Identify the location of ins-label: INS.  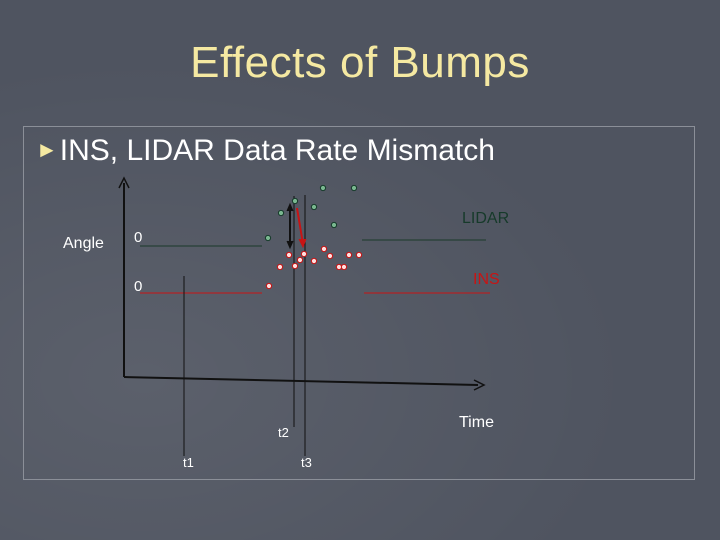
(486, 279).